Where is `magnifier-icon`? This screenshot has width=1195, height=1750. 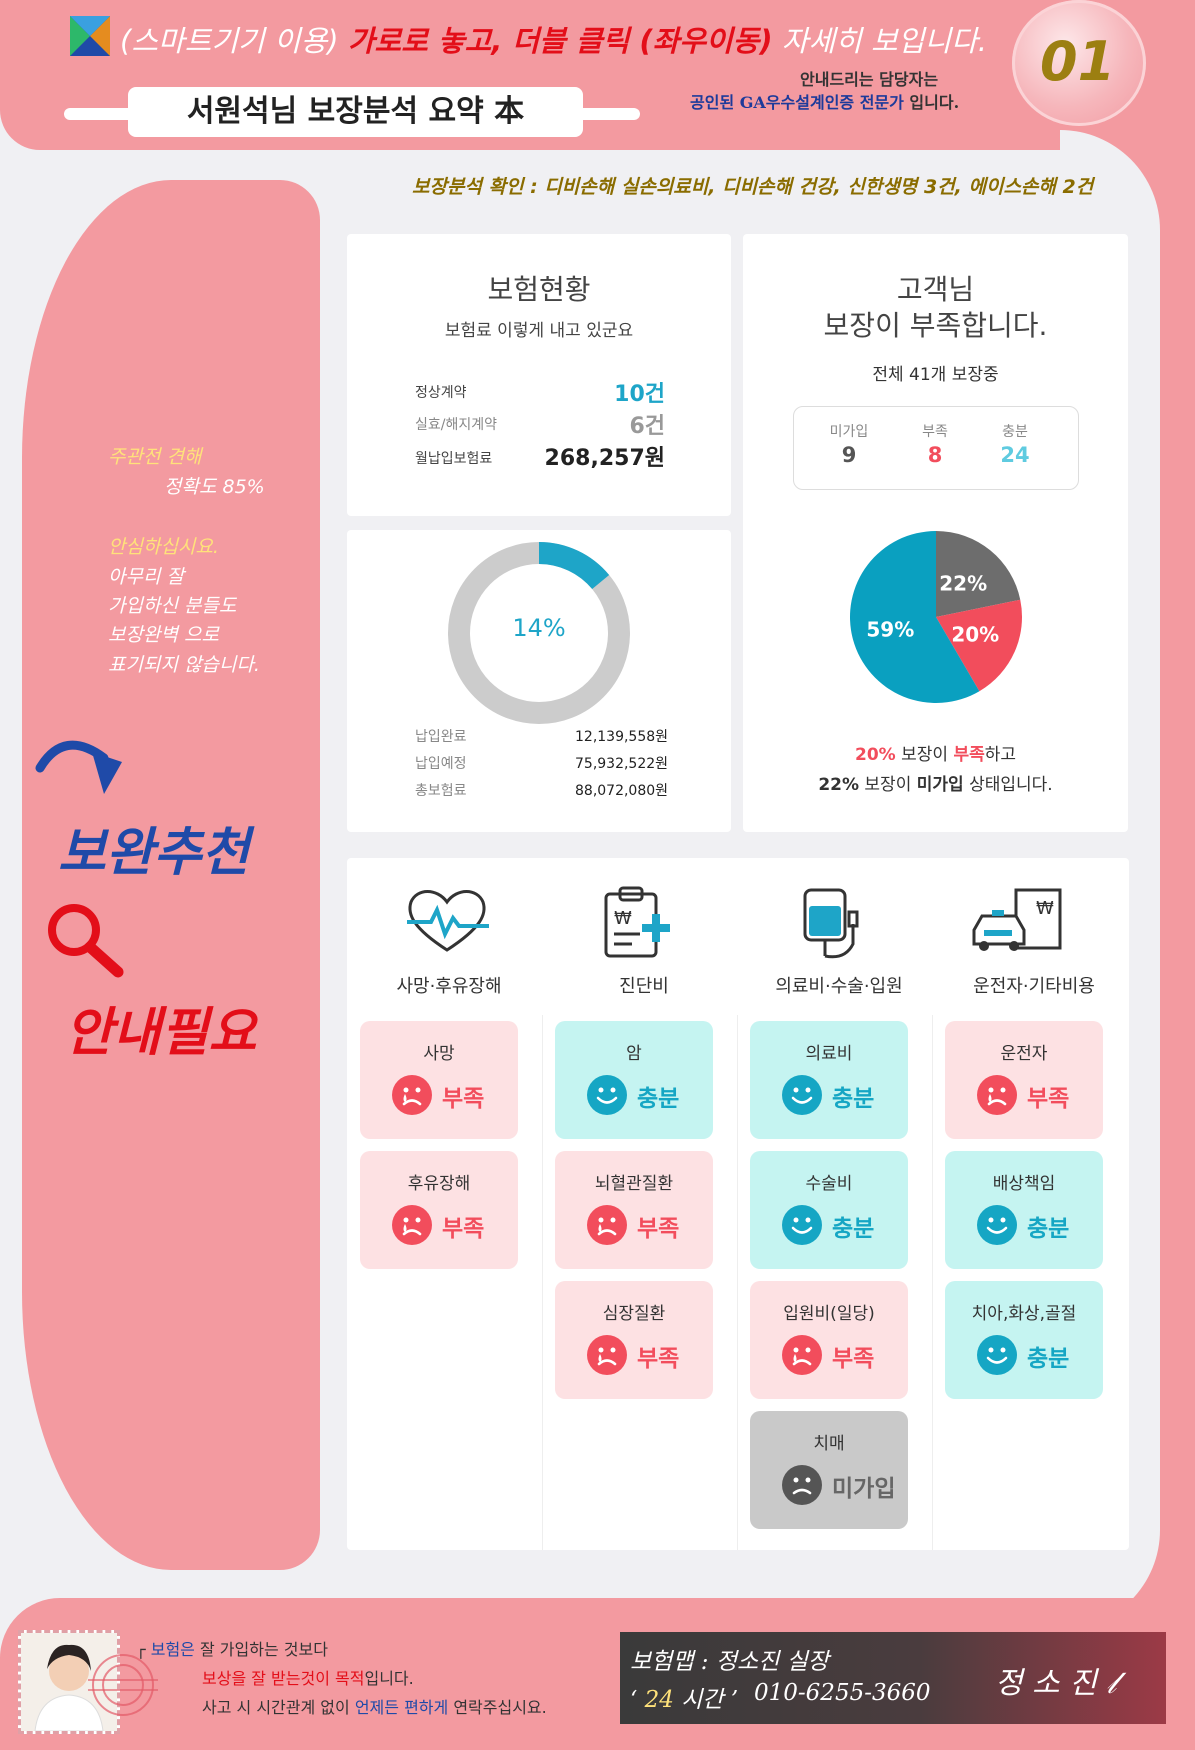 magnifier-icon is located at coordinates (86, 941).